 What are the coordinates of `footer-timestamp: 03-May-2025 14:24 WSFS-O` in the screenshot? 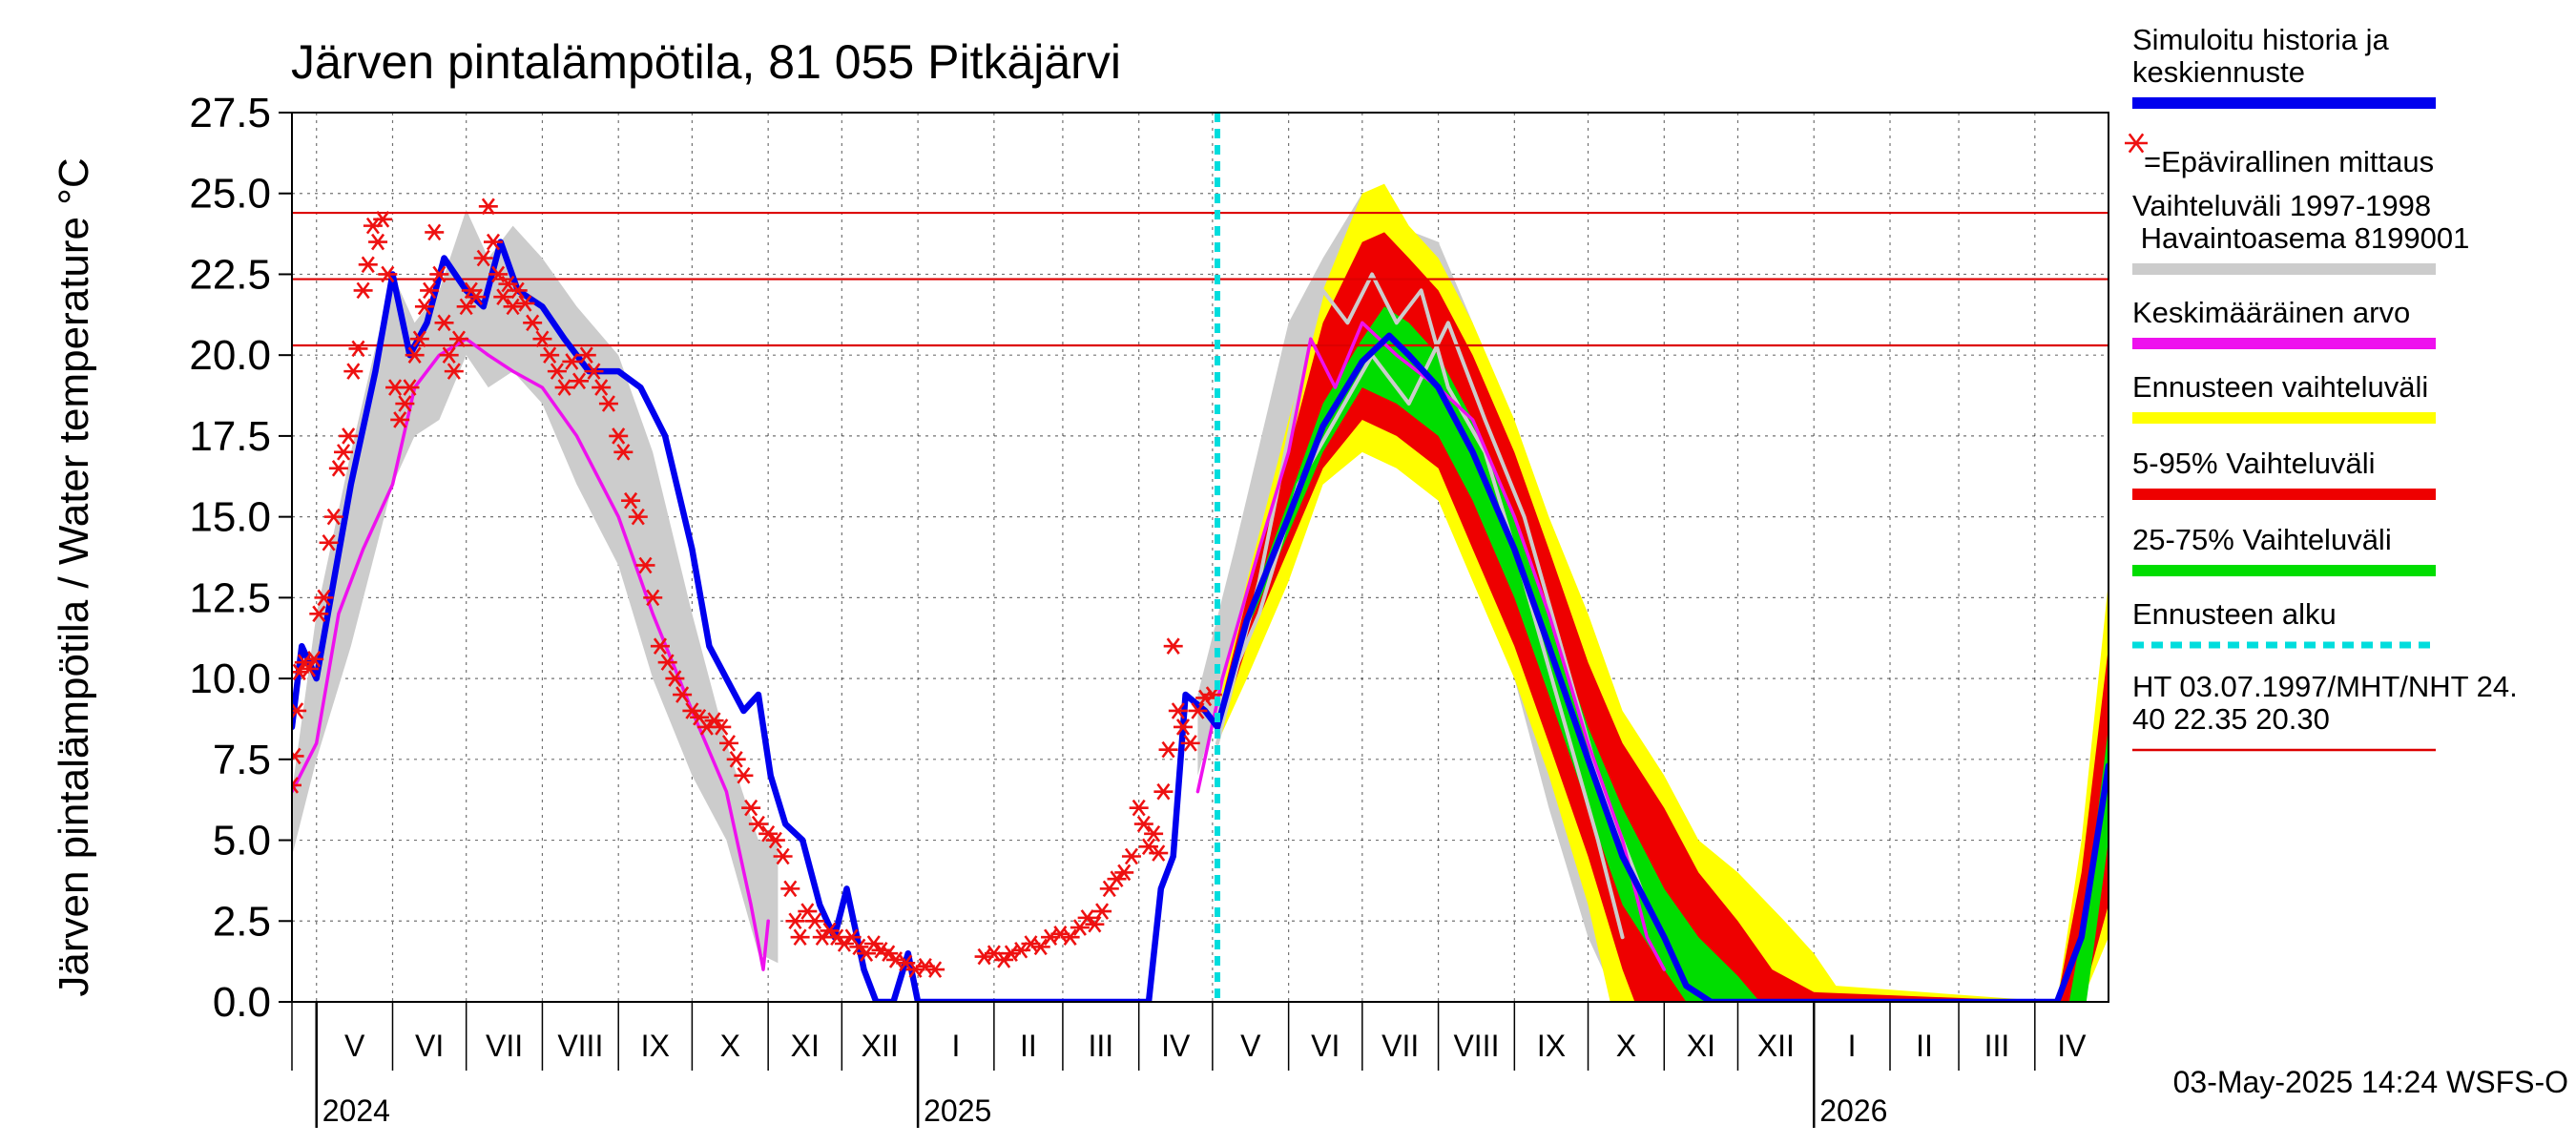 It's located at (2370, 1082).